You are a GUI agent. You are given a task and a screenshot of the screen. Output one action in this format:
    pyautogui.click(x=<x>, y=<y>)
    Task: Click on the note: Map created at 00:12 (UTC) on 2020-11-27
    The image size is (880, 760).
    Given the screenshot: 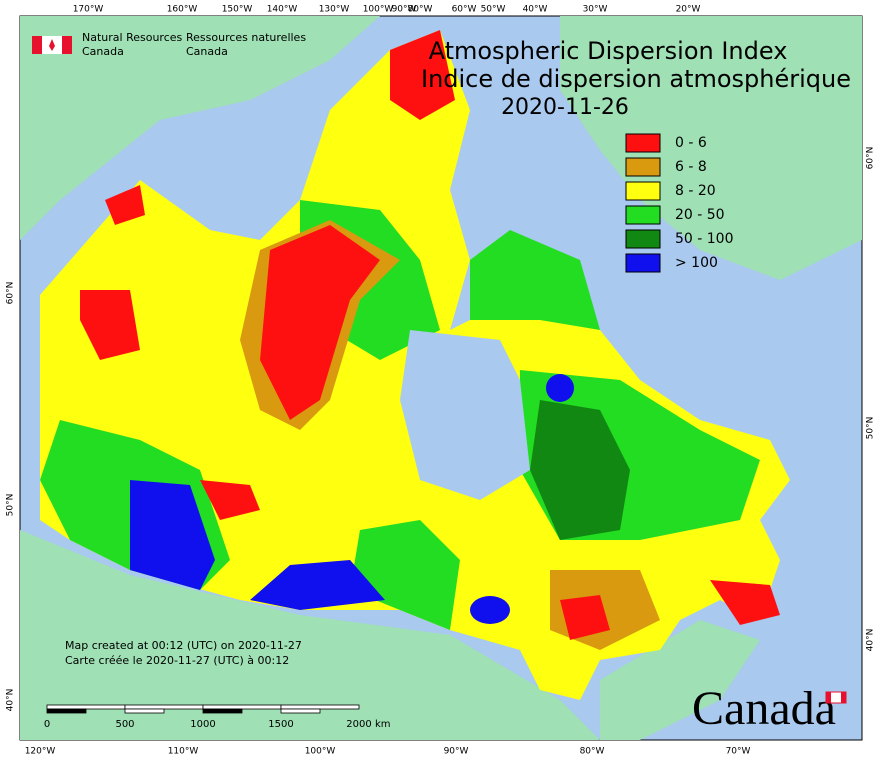 What is the action you would take?
    pyautogui.click(x=183, y=645)
    